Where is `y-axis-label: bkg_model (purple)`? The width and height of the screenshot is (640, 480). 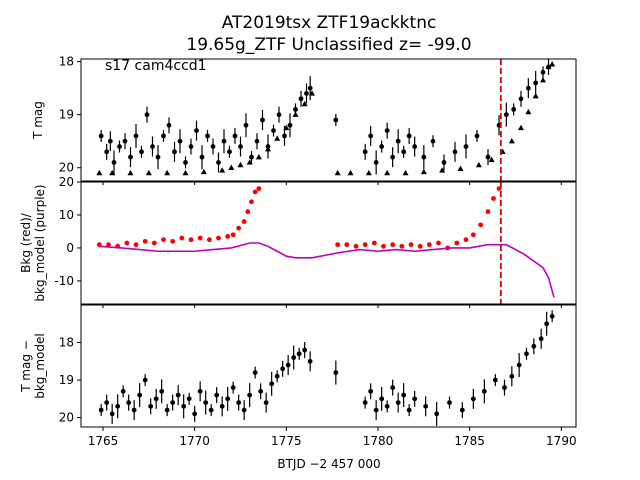 y-axis-label: bkg_model (purple) is located at coordinates (40, 242).